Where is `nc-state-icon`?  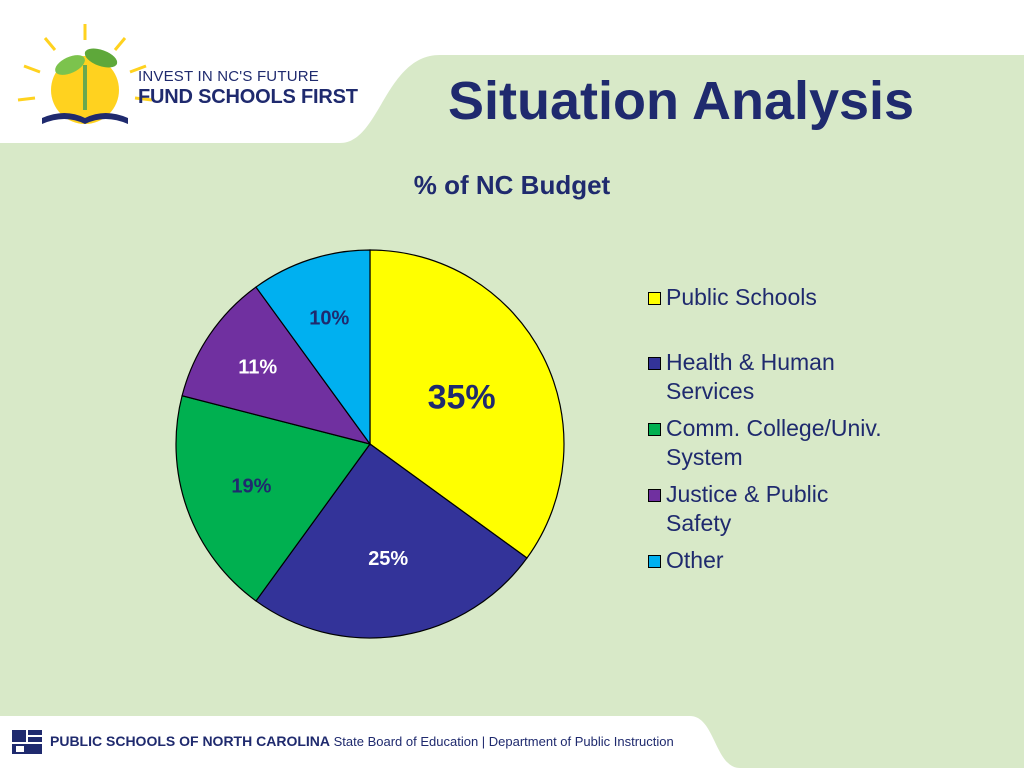
nc-state-icon is located at coordinates (27, 742).